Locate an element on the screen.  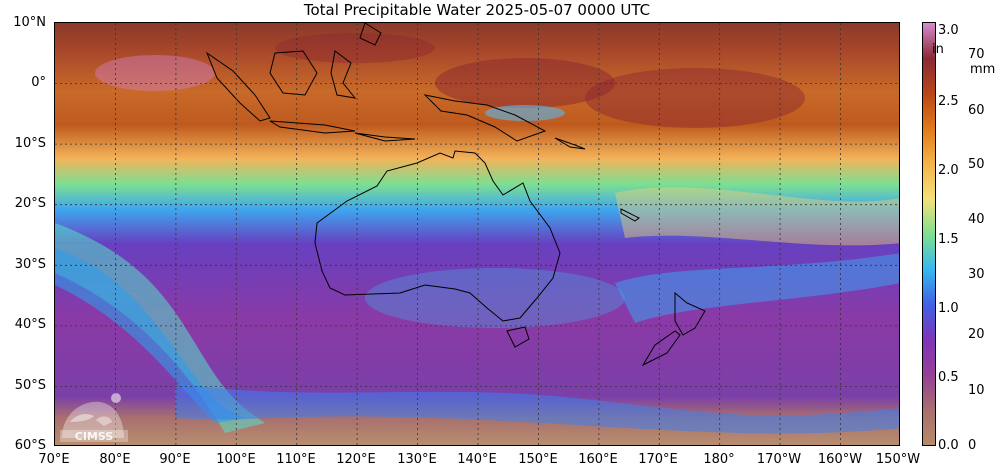
colorbar-mm-tick-70: 70 is located at coordinates (976, 54).